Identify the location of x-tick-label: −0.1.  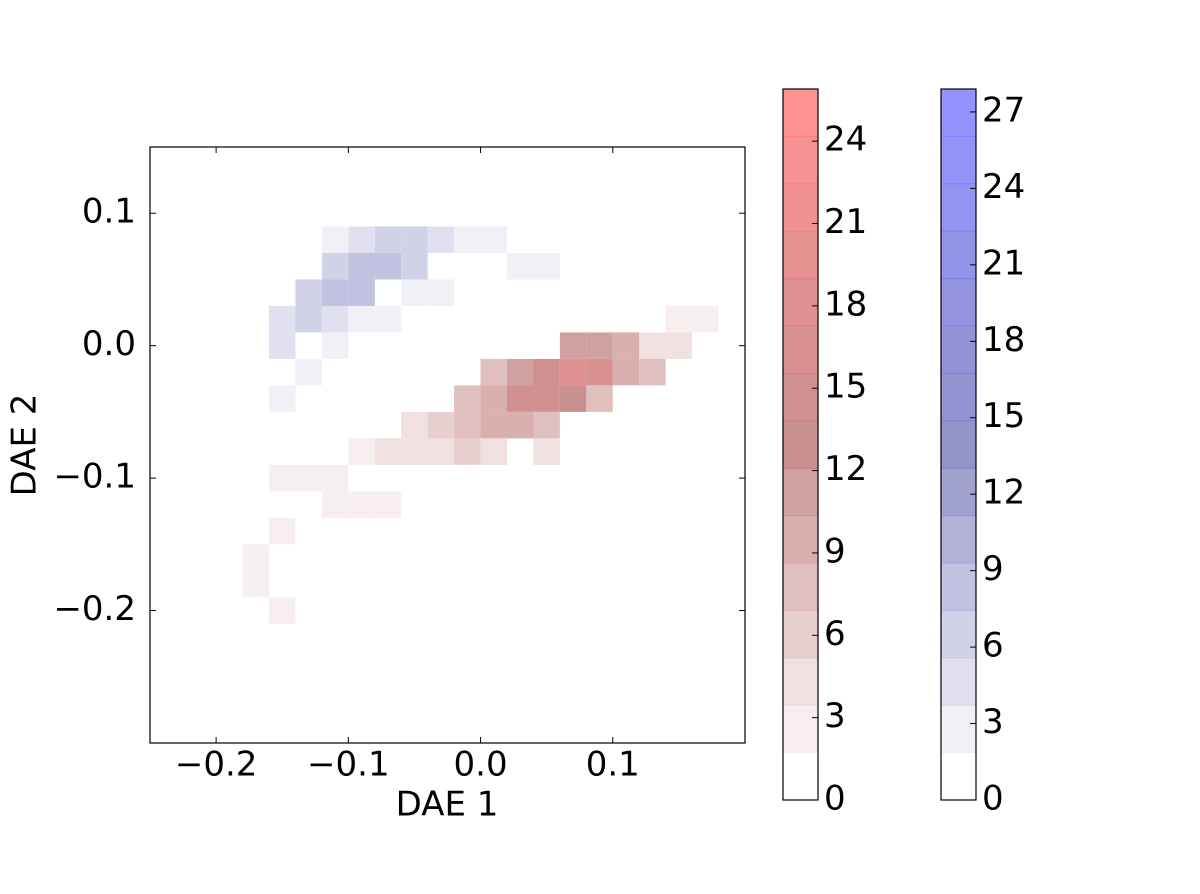
(348, 765).